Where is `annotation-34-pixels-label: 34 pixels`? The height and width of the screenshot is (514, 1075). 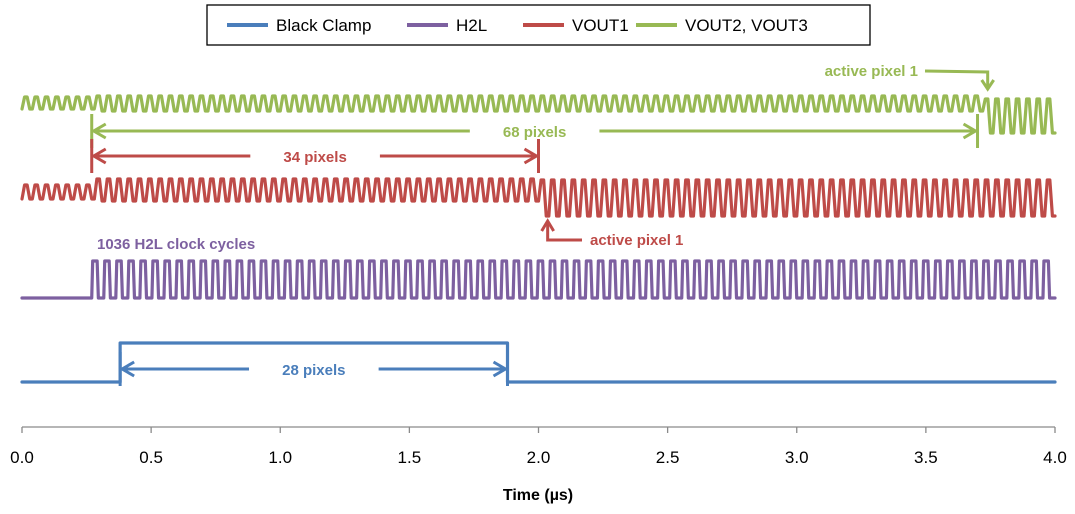
annotation-34-pixels-label: 34 pixels is located at coordinates (314, 157).